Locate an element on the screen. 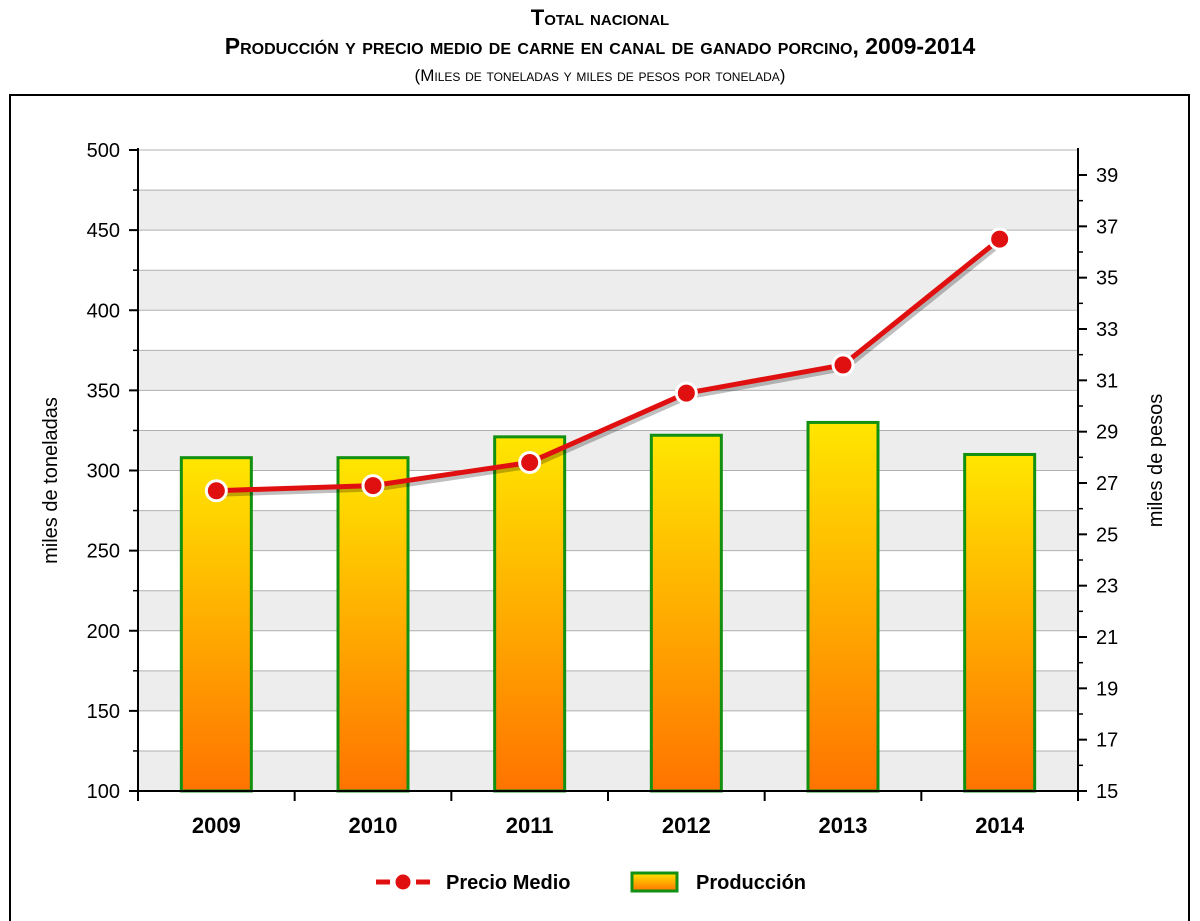 The image size is (1200, 921). legend-bar-swatch is located at coordinates (654, 882).